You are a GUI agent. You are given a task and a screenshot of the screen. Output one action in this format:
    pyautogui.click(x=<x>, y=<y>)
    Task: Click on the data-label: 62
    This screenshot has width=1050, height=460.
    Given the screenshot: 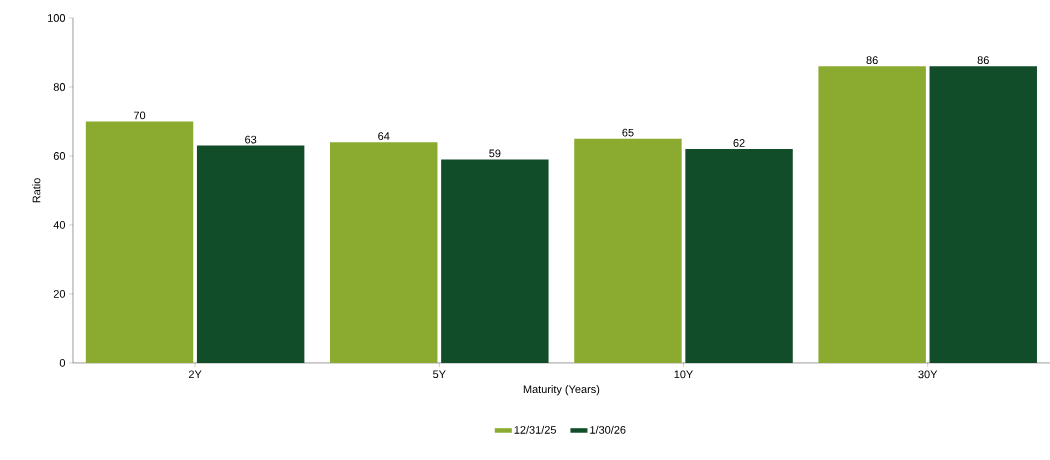 What is the action you would take?
    pyautogui.click(x=739, y=143)
    